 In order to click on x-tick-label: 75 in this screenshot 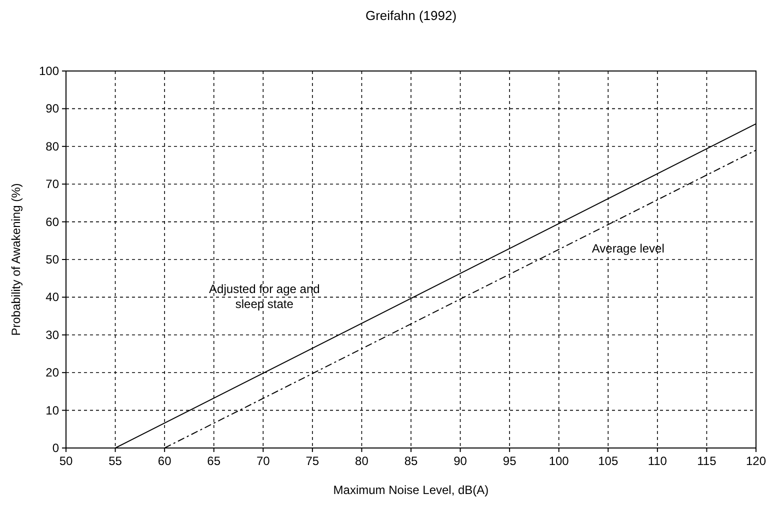, I will do `click(313, 461)`.